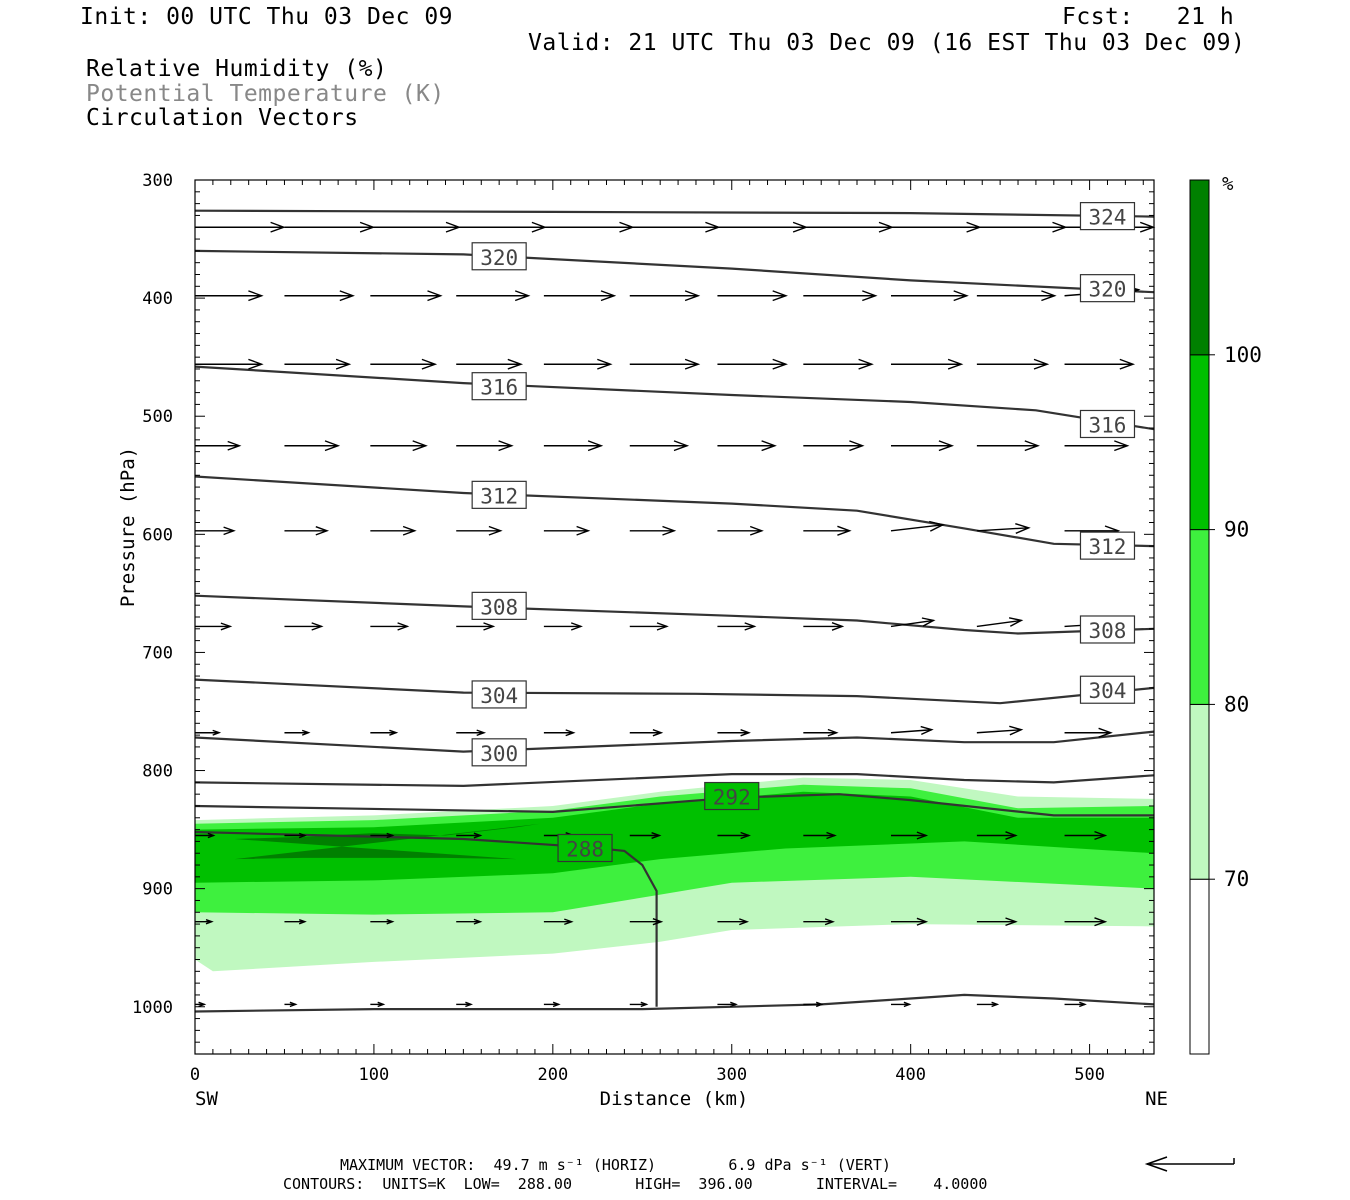 The image size is (1350, 1200). What do you see at coordinates (732, 796) in the screenshot?
I see `contour-label-292: 292` at bounding box center [732, 796].